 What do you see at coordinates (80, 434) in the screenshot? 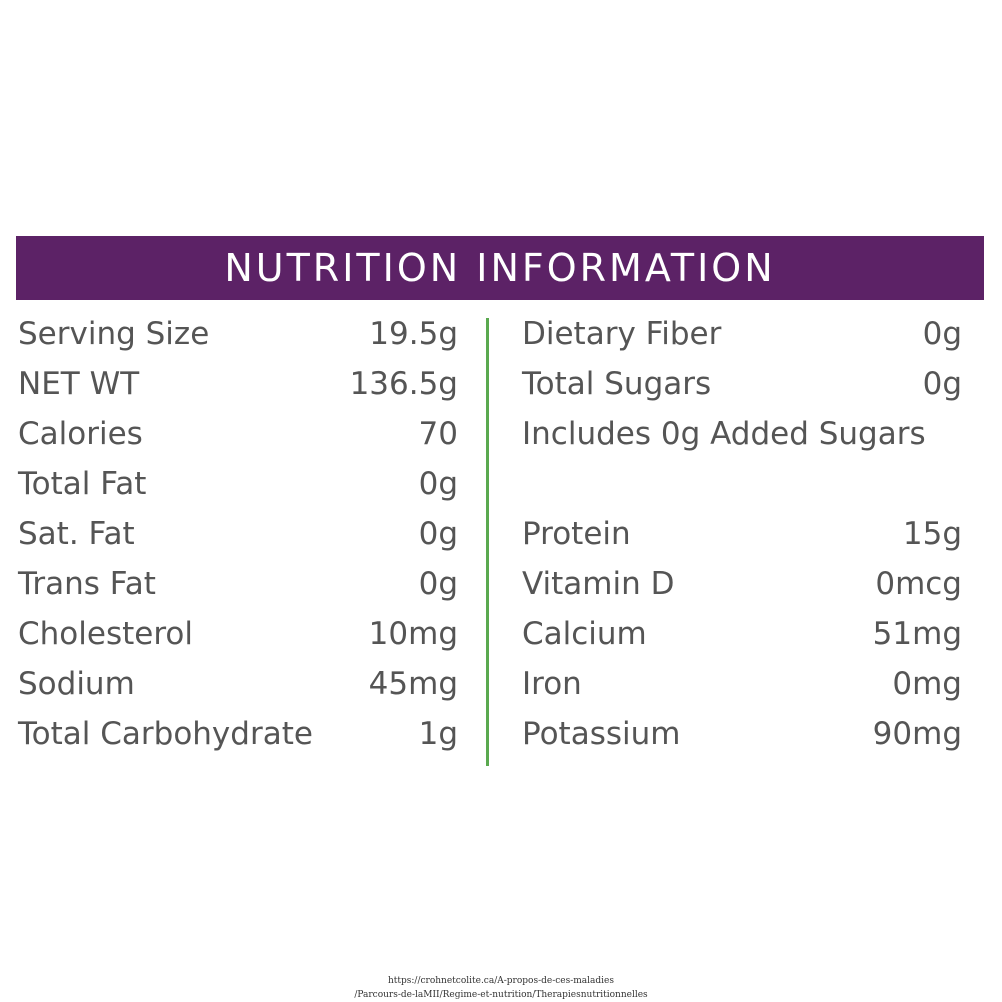
I see `nutrient-label: Calories` at bounding box center [80, 434].